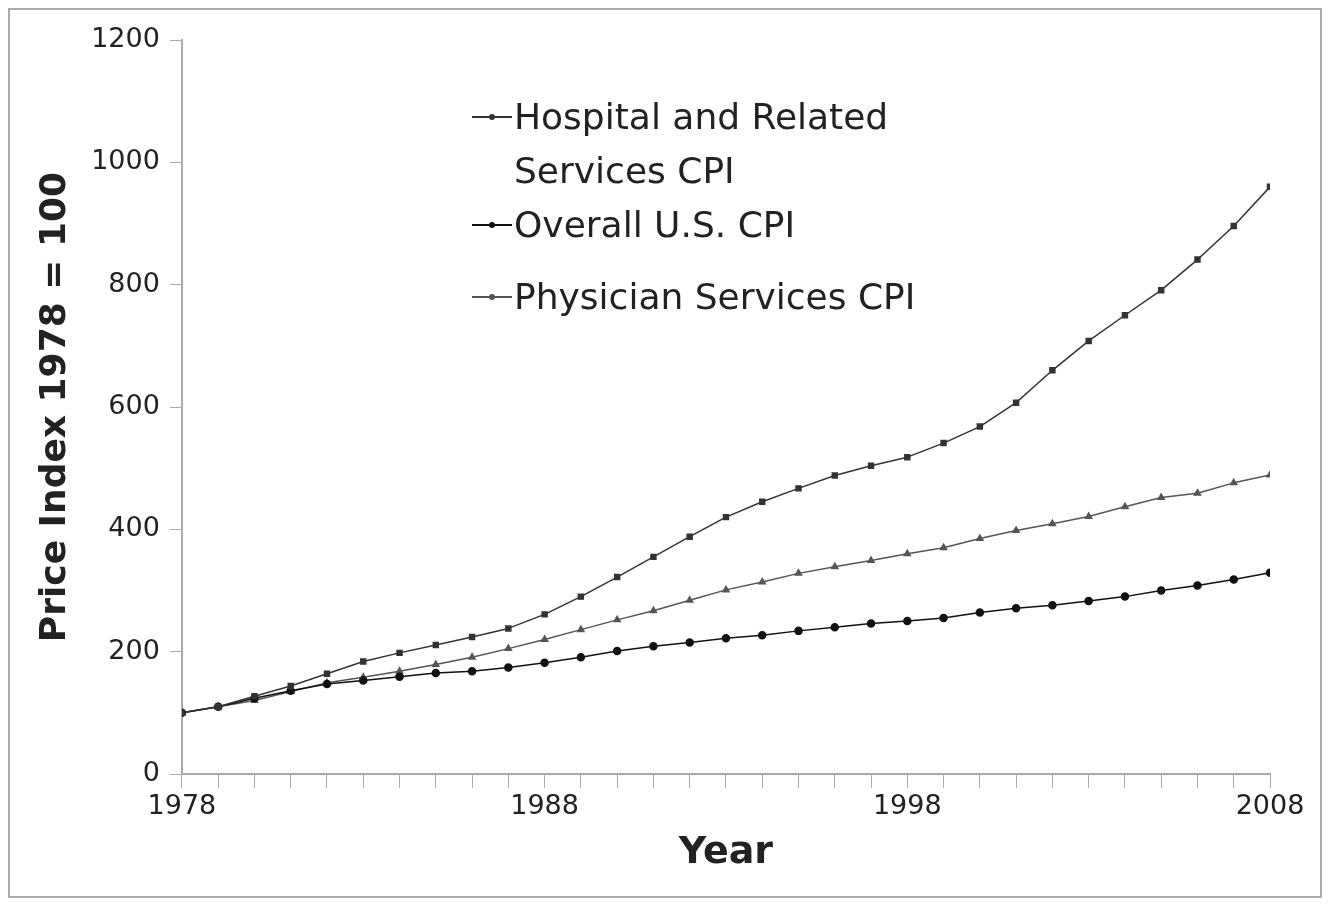  Describe the element at coordinates (655, 225) in the screenshot. I see `legend-label: Overall U.S. CPI` at that location.